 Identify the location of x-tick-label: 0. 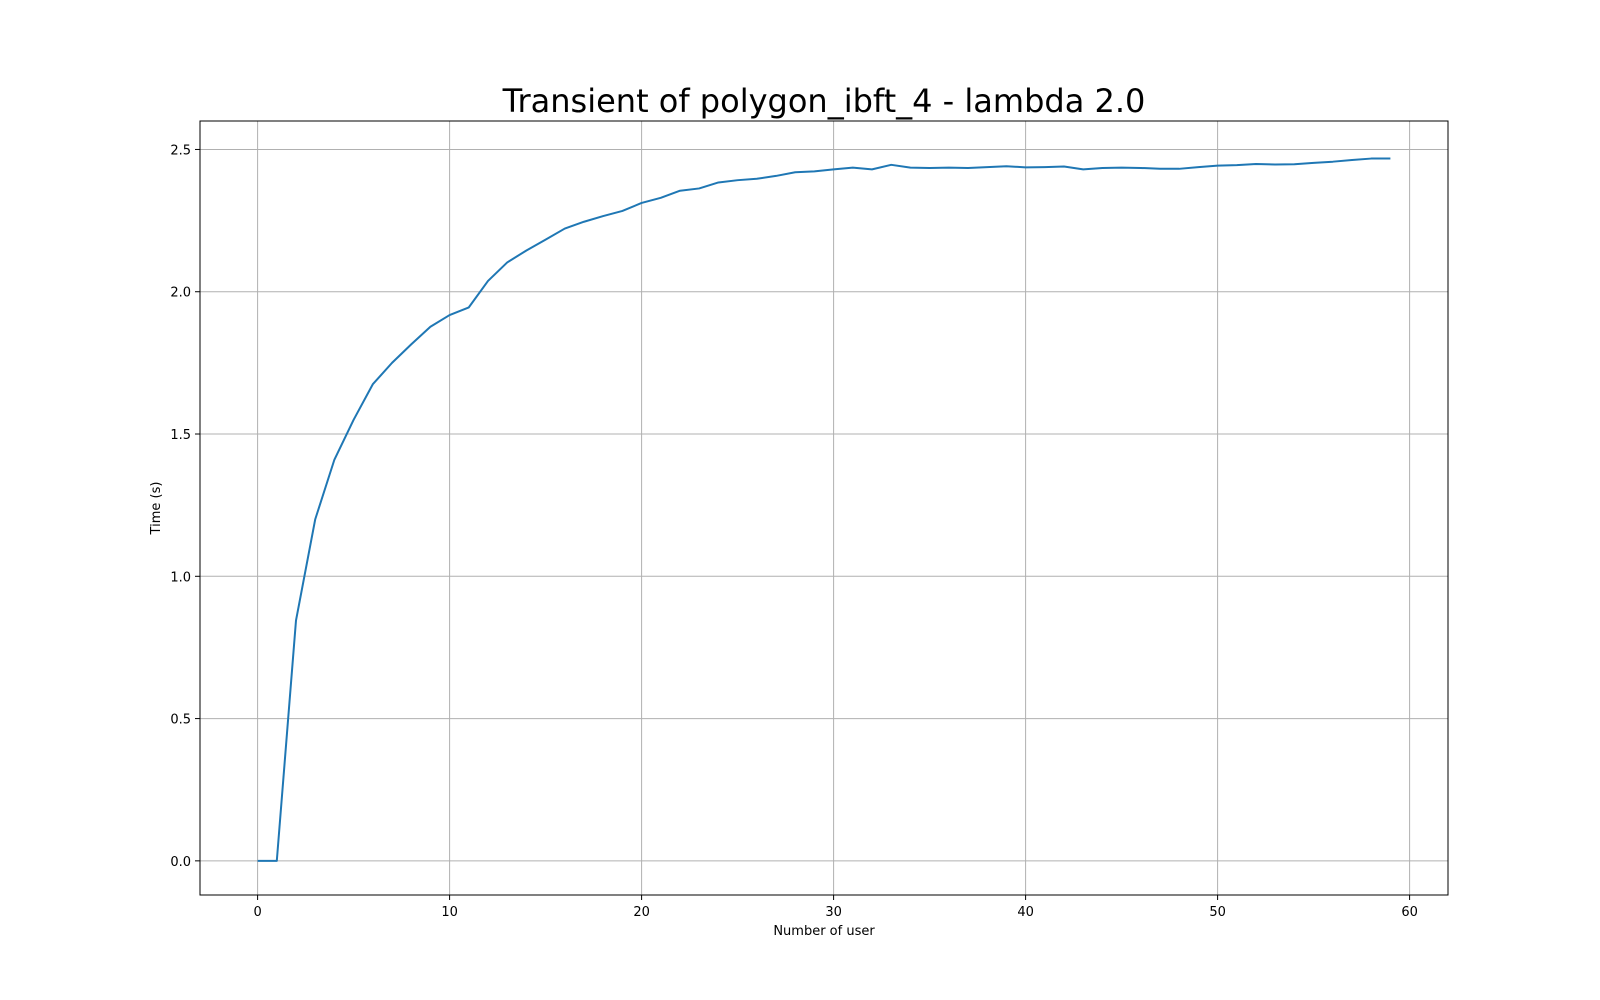
(257, 912).